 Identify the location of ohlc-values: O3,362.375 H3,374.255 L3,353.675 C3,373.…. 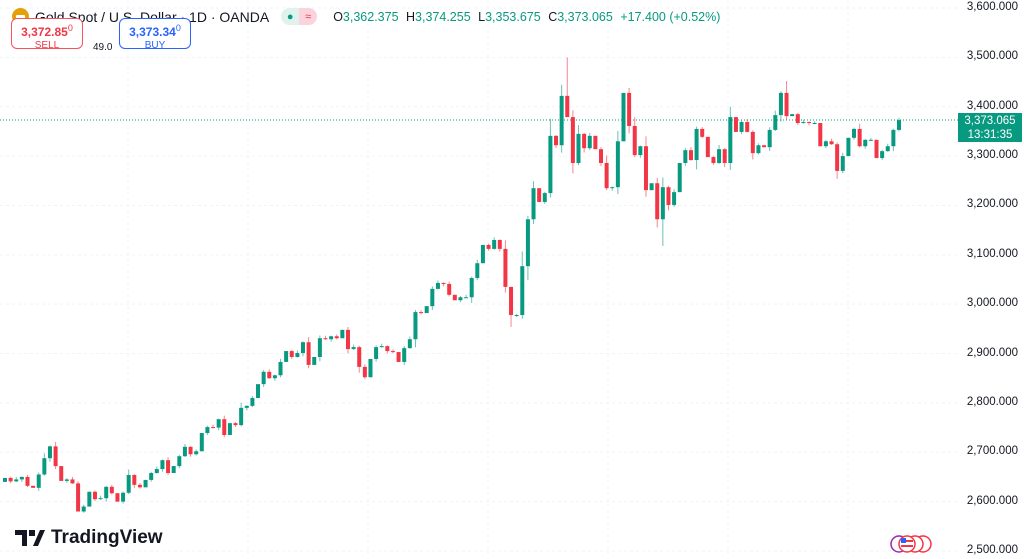
(527, 16).